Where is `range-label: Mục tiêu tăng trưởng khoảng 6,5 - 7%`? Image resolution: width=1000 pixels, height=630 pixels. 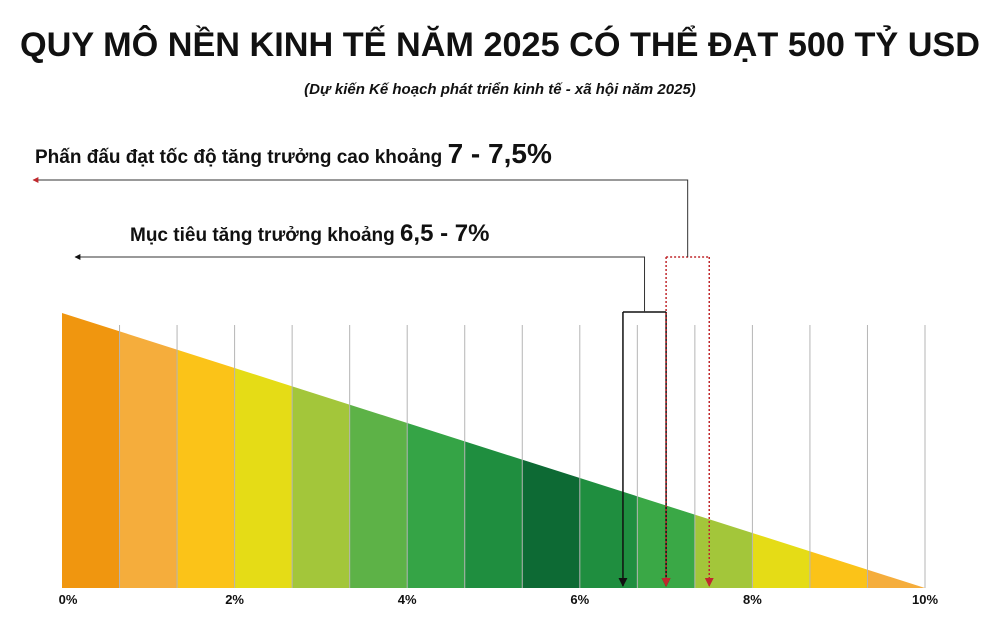 range-label: Mục tiêu tăng trưởng khoảng 6,5 - 7% is located at coordinates (309, 233).